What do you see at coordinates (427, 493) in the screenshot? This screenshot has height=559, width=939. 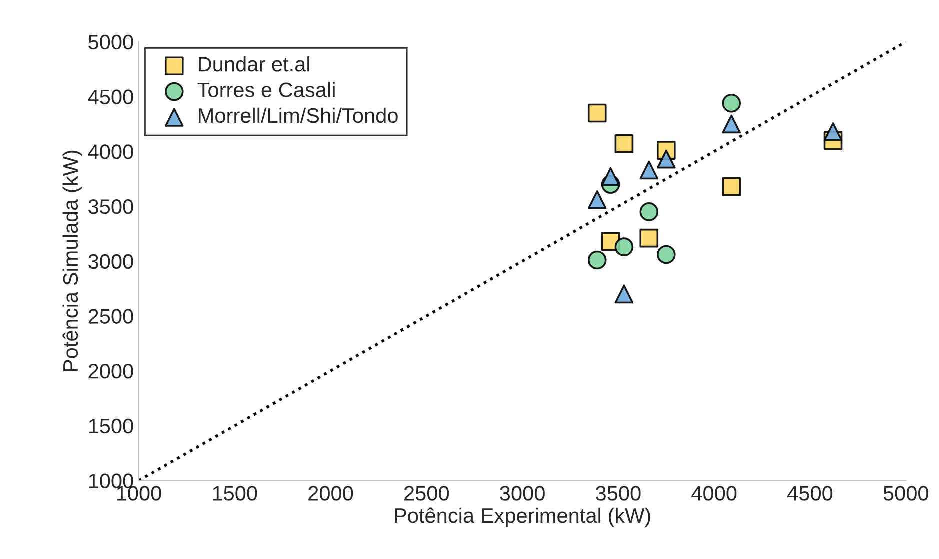 I see `x-tick-label: 2500` at bounding box center [427, 493].